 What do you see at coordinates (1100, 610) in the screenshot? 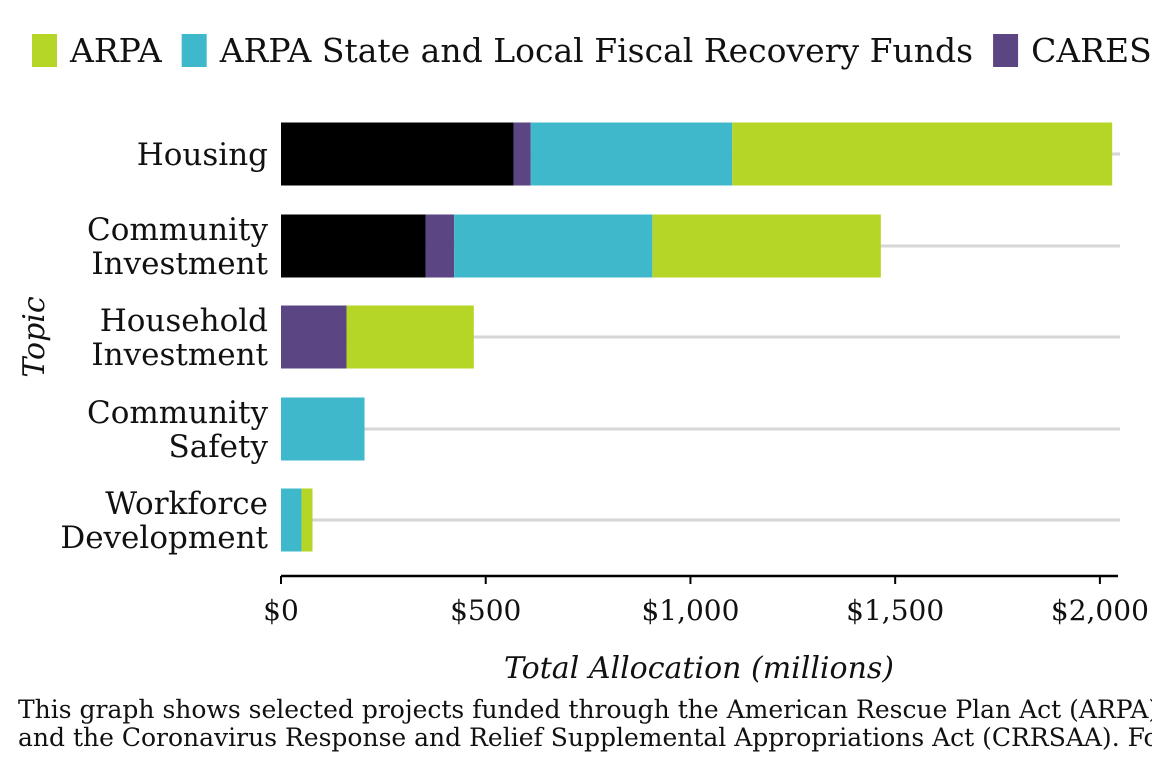
I see `x-tick-label-4: $2,000` at bounding box center [1100, 610].